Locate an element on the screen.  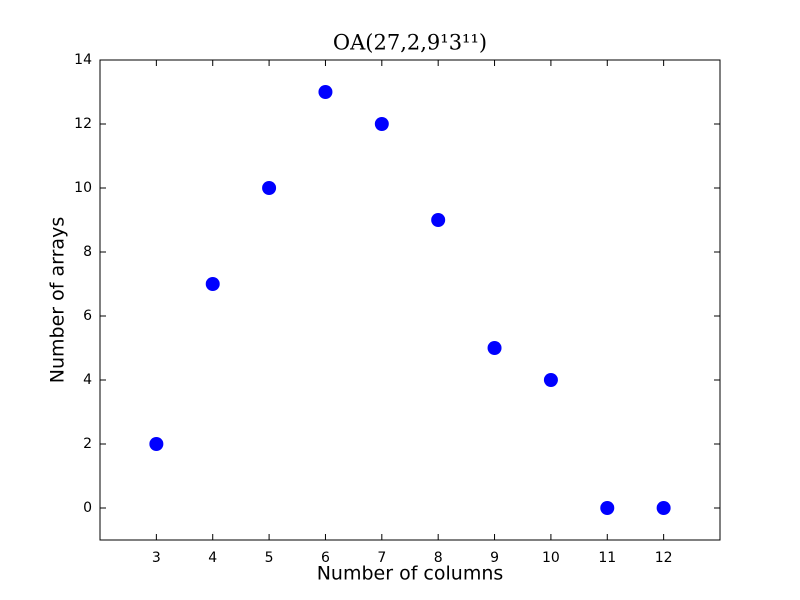
x-tick-label: 9 is located at coordinates (494, 558).